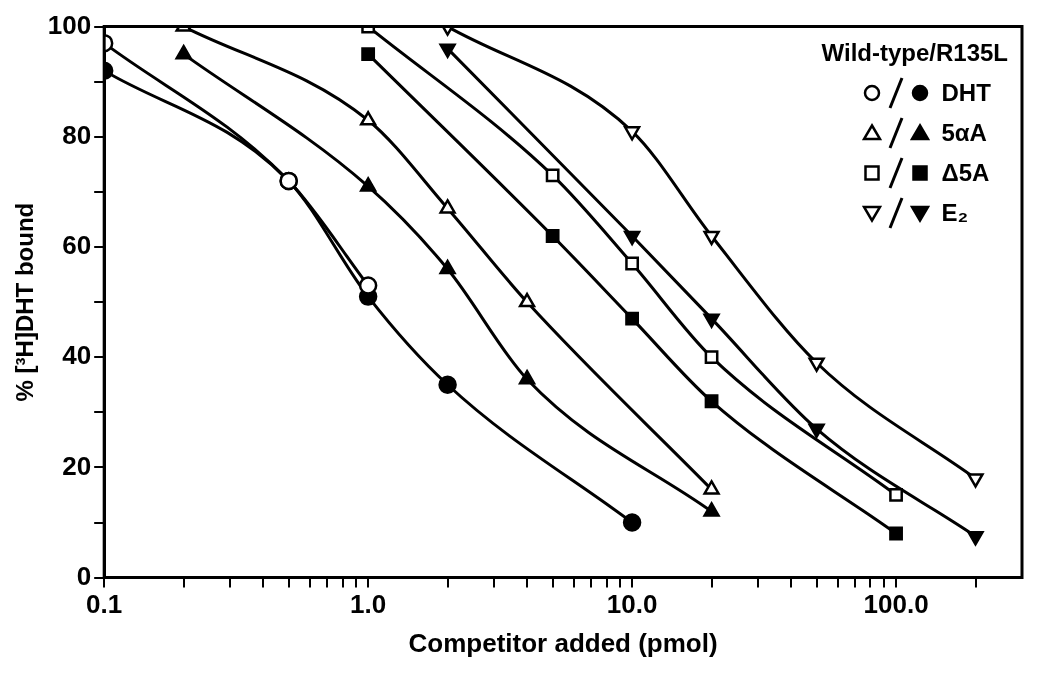 This screenshot has width=1047, height=674. What do you see at coordinates (77, 134) in the screenshot?
I see `y-tick-label: 80` at bounding box center [77, 134].